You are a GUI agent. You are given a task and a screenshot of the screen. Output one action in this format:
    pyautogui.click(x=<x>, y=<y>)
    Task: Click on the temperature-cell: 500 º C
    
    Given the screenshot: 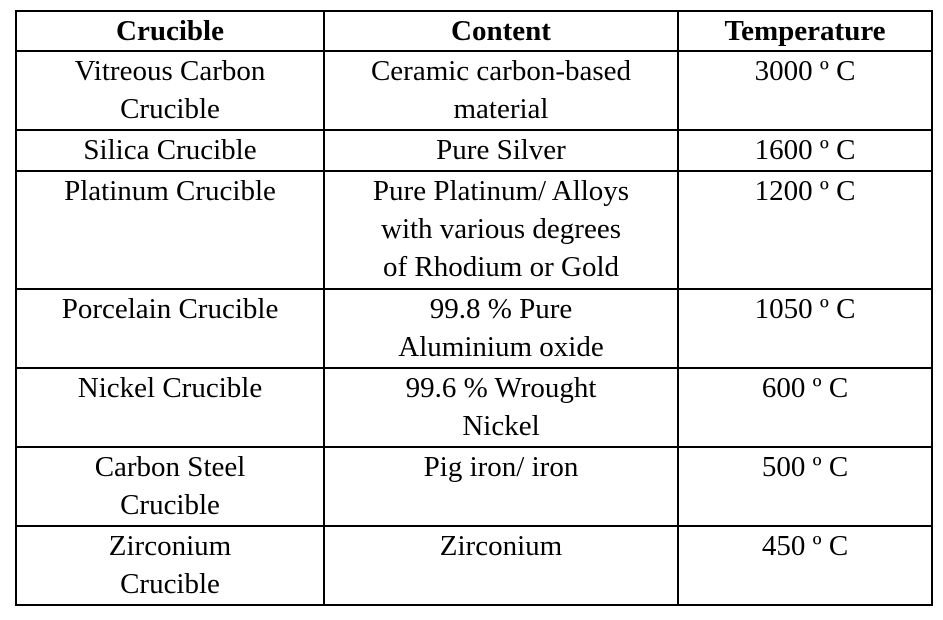 What is the action you would take?
    pyautogui.click(x=805, y=486)
    